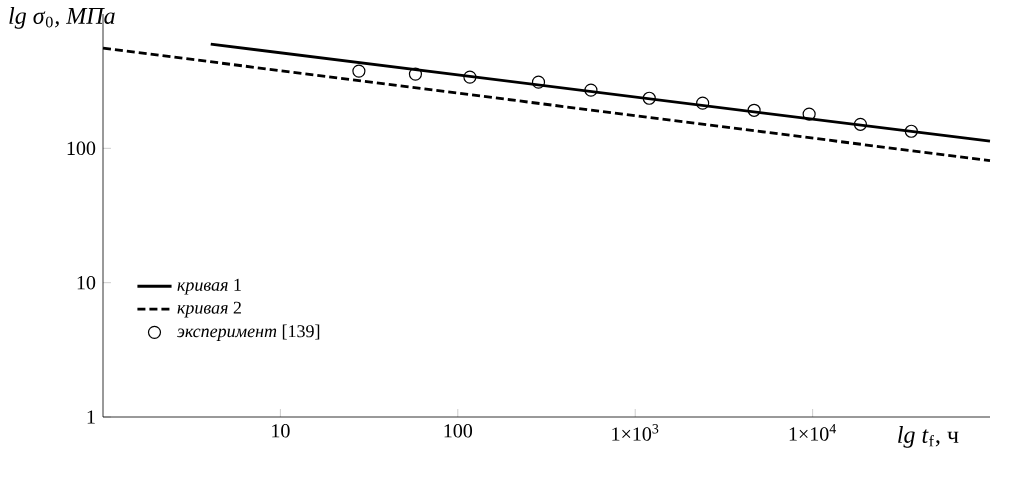 The width and height of the screenshot is (1020, 477). I want to click on y-axis-title: lg σ$_{0}$, МПа, so click(62, 18).